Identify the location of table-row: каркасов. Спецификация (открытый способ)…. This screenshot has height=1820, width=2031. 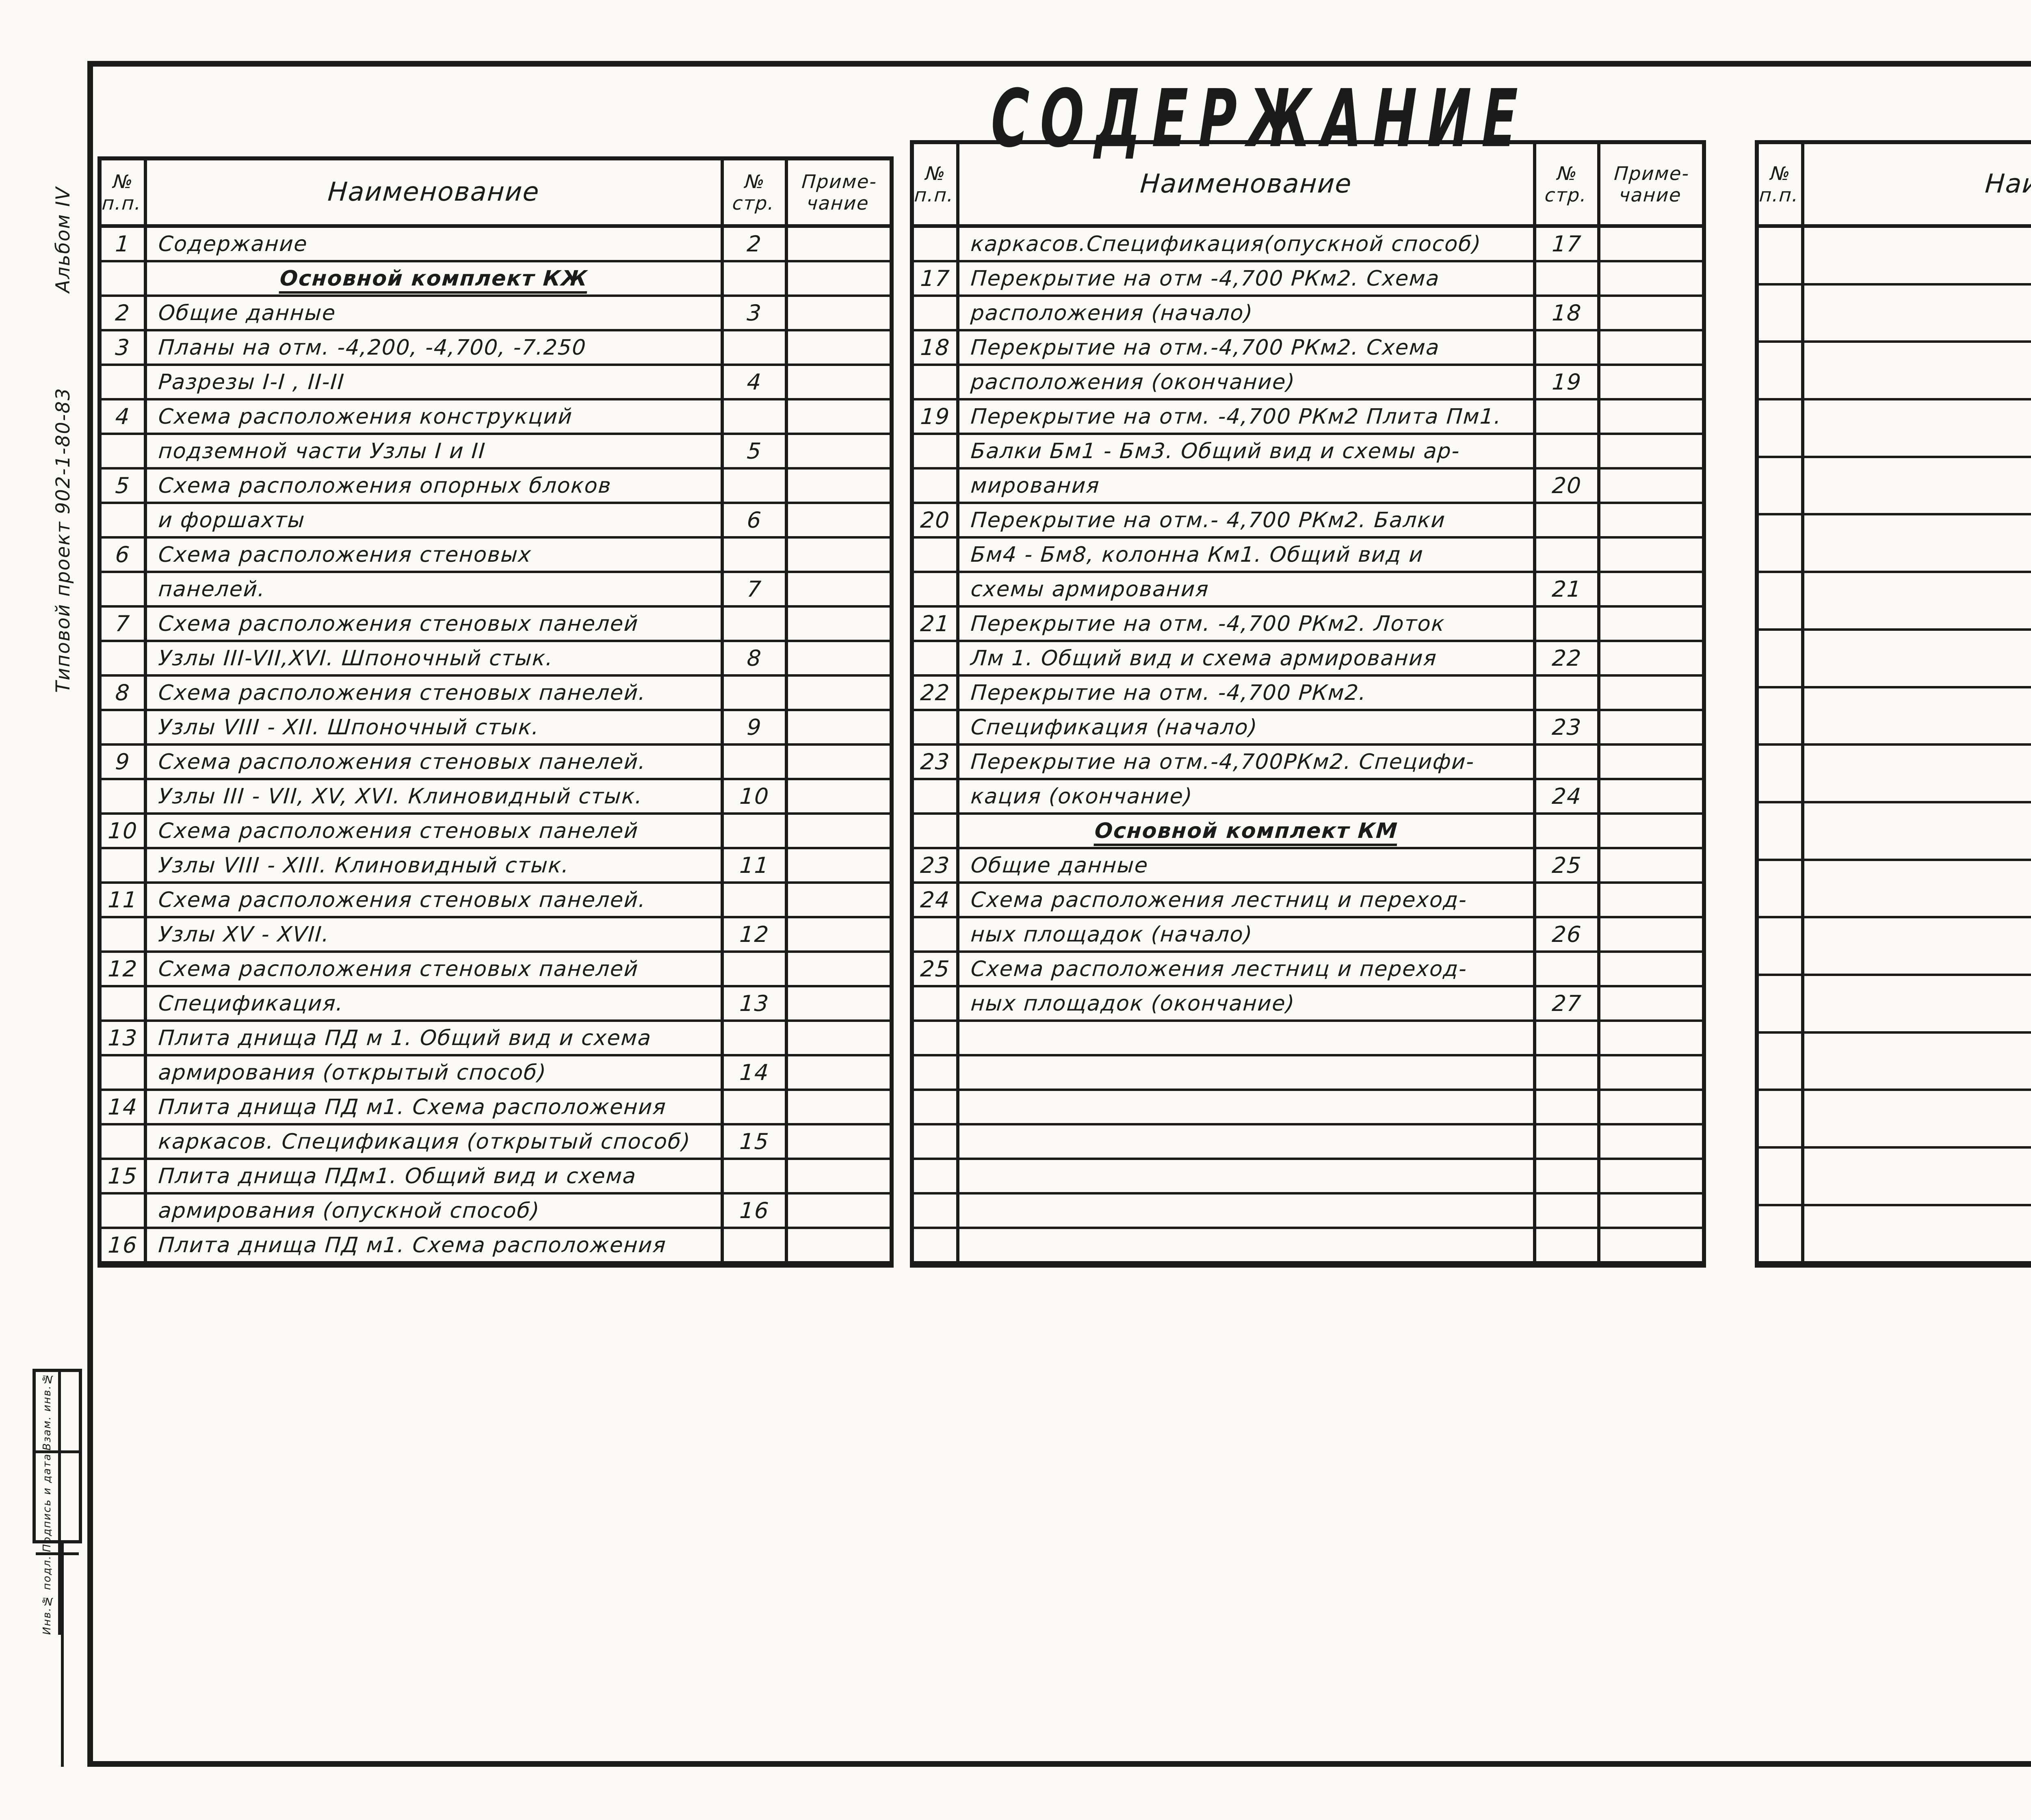
(496, 1142).